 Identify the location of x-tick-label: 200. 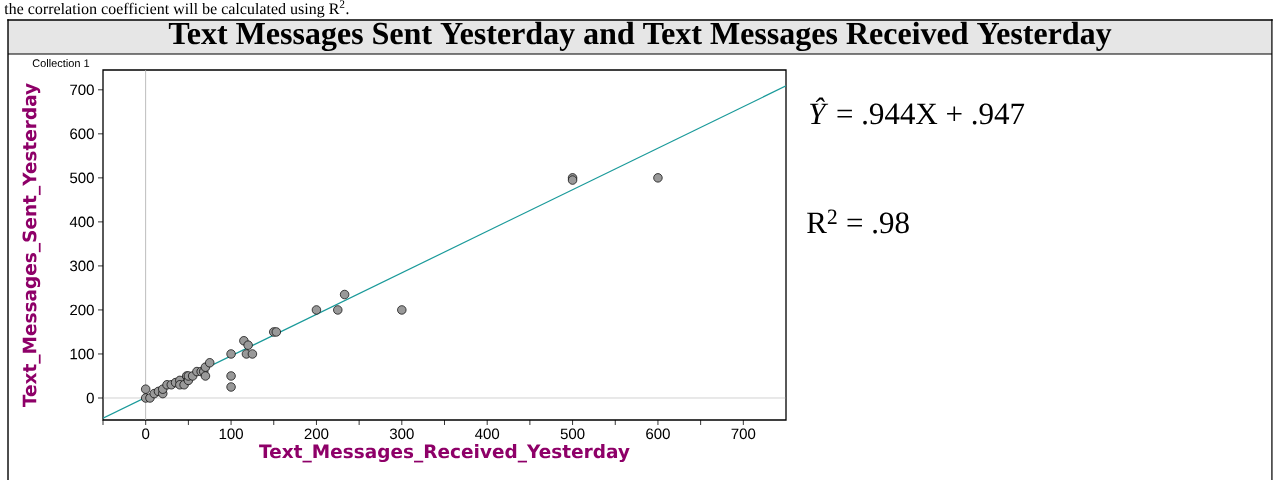
(316, 434).